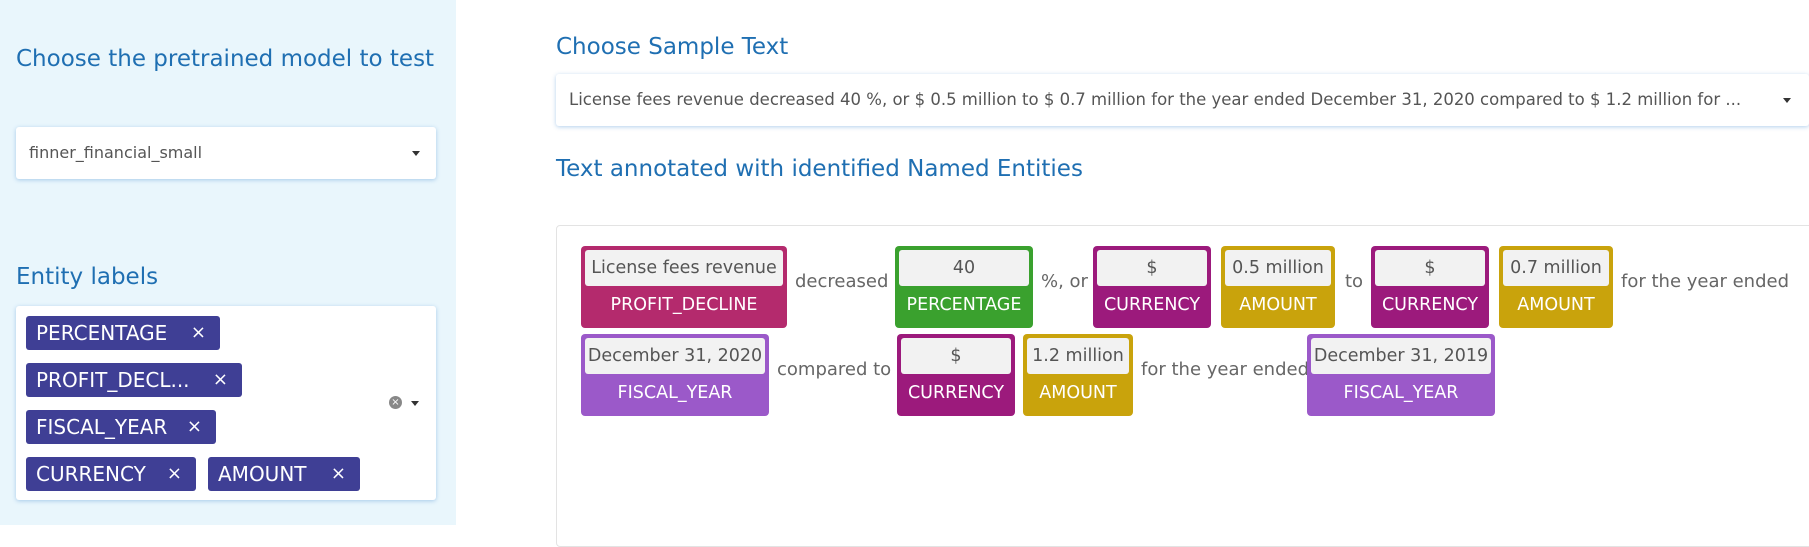 The height and width of the screenshot is (547, 1809). I want to click on label-tag-profit-decline: PROFIT_DECL... ×, so click(134, 380).